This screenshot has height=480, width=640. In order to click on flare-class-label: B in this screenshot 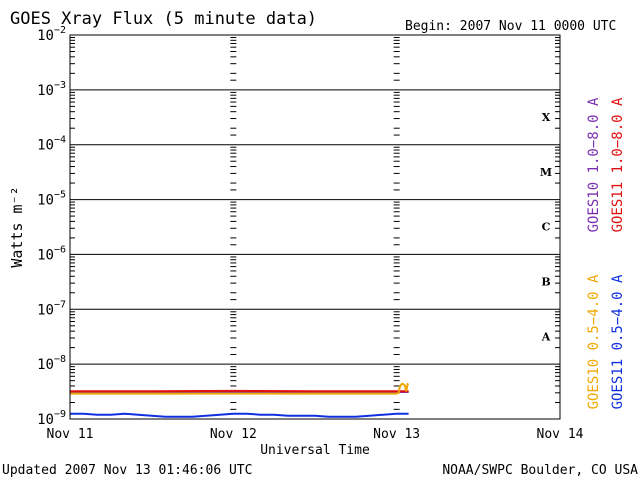, I will do `click(545, 282)`.